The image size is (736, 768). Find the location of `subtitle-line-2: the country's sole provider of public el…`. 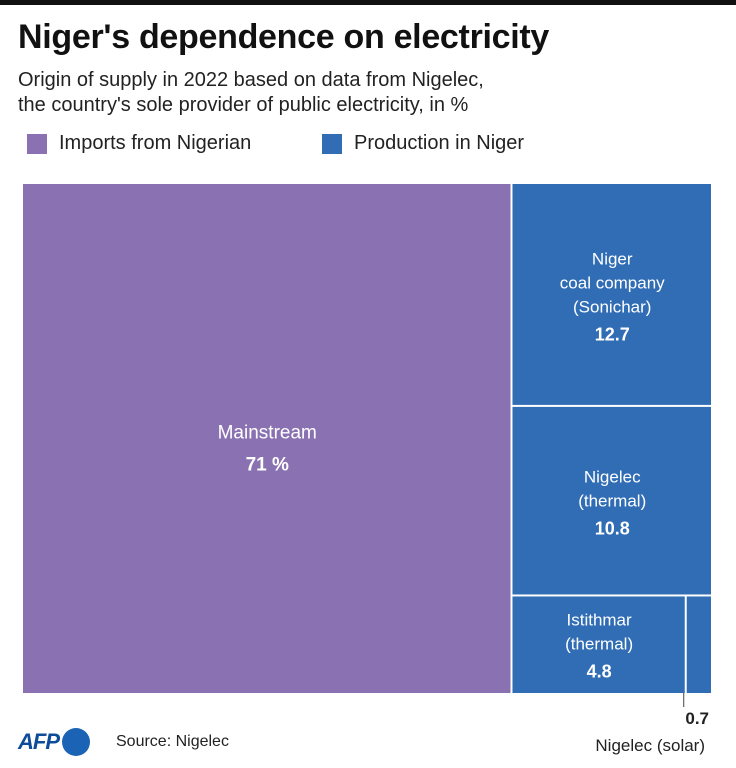

subtitle-line-2: the country's sole provider of public el… is located at coordinates (243, 105).